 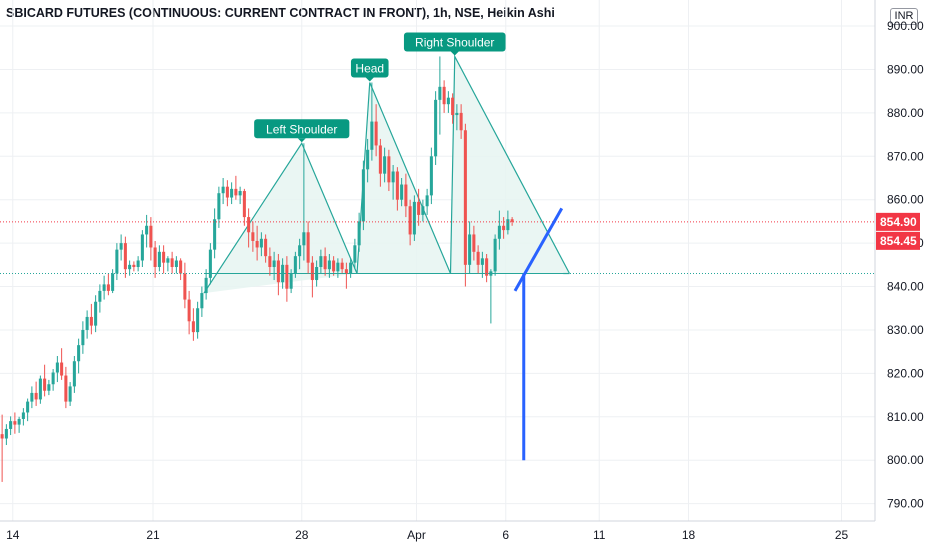 What do you see at coordinates (454, 53) in the screenshot?
I see `annotation-pointer` at bounding box center [454, 53].